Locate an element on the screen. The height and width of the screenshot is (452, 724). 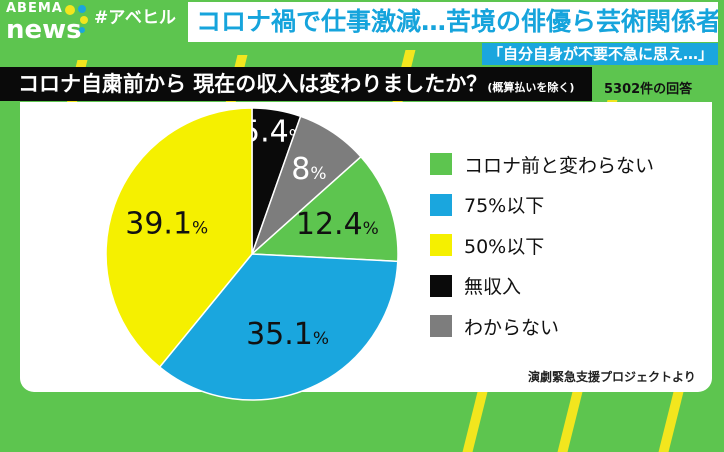
legend-item: 75%以下 is located at coordinates (542, 205).